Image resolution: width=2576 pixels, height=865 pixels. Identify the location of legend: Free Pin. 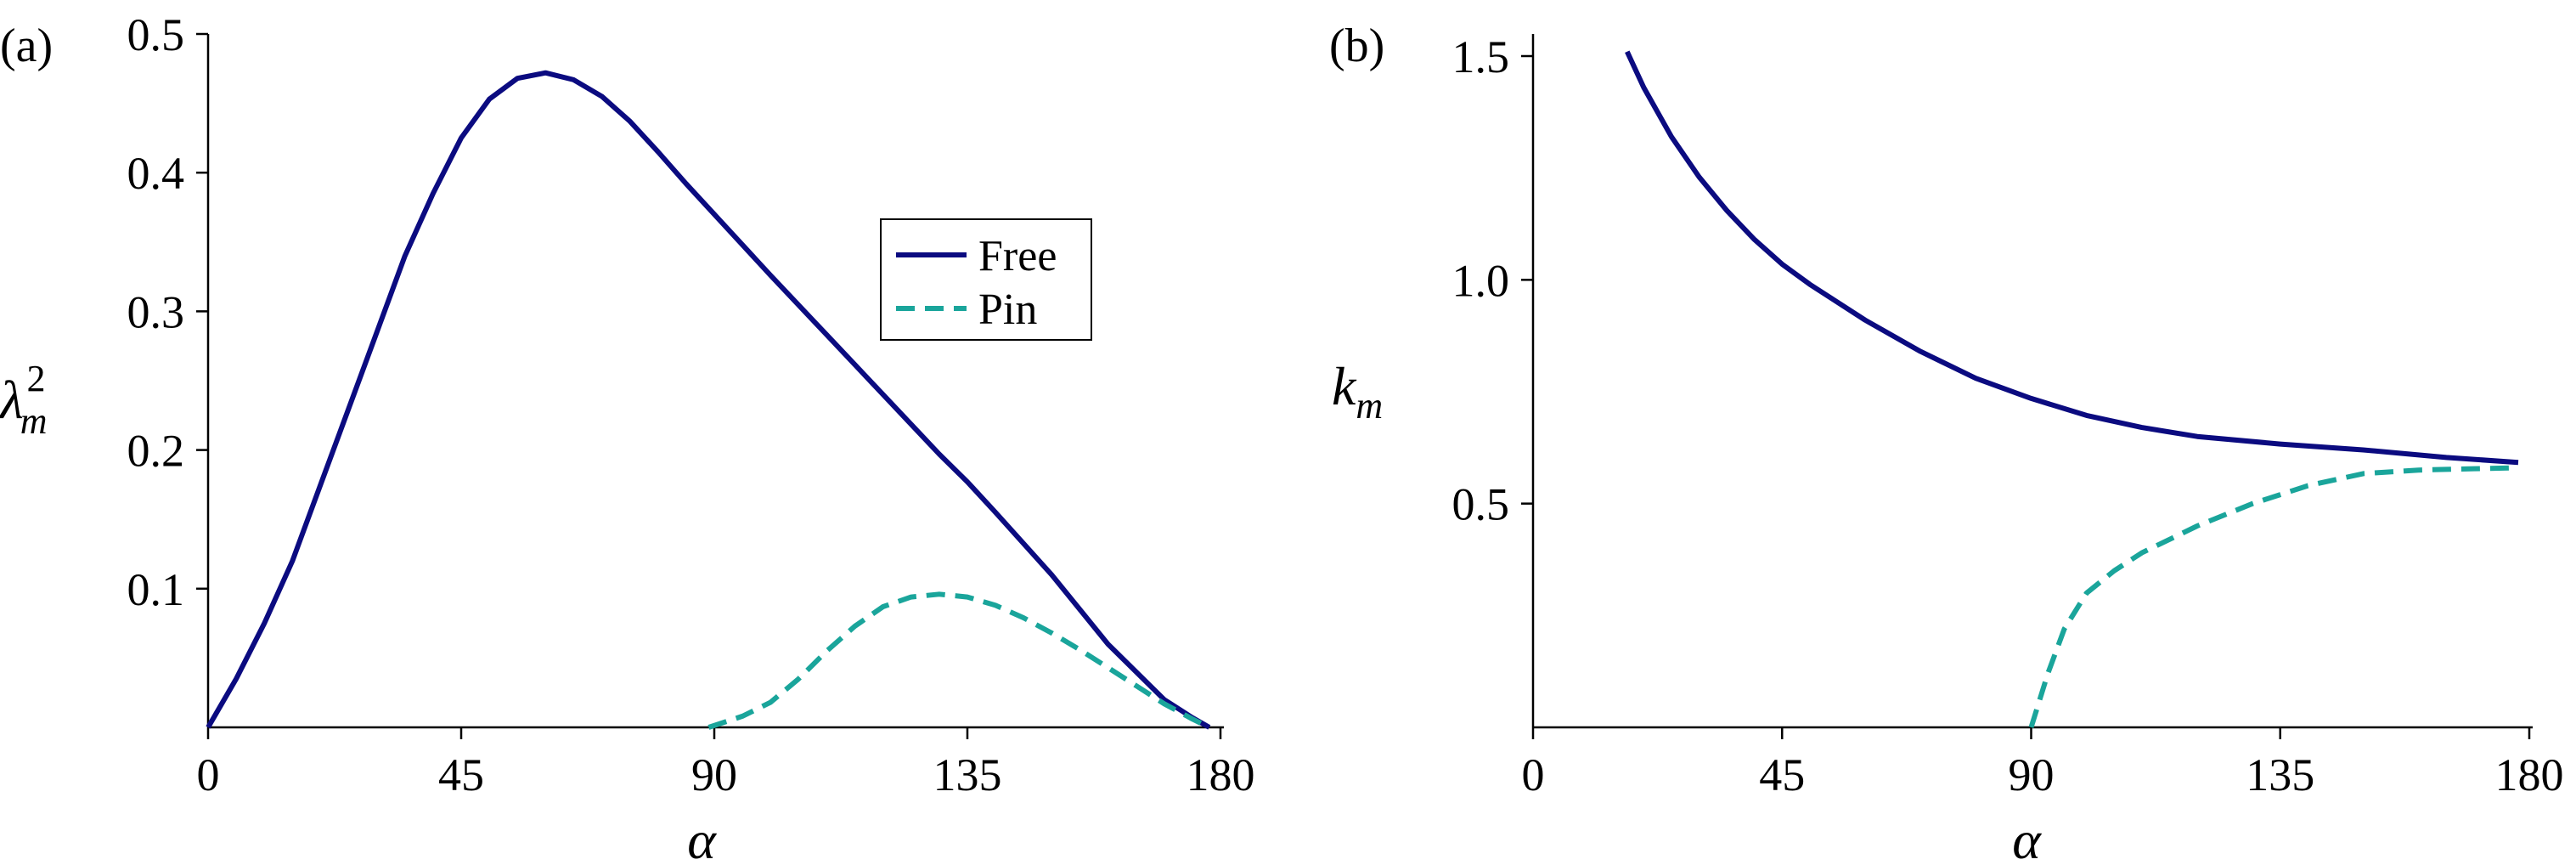
(986, 279).